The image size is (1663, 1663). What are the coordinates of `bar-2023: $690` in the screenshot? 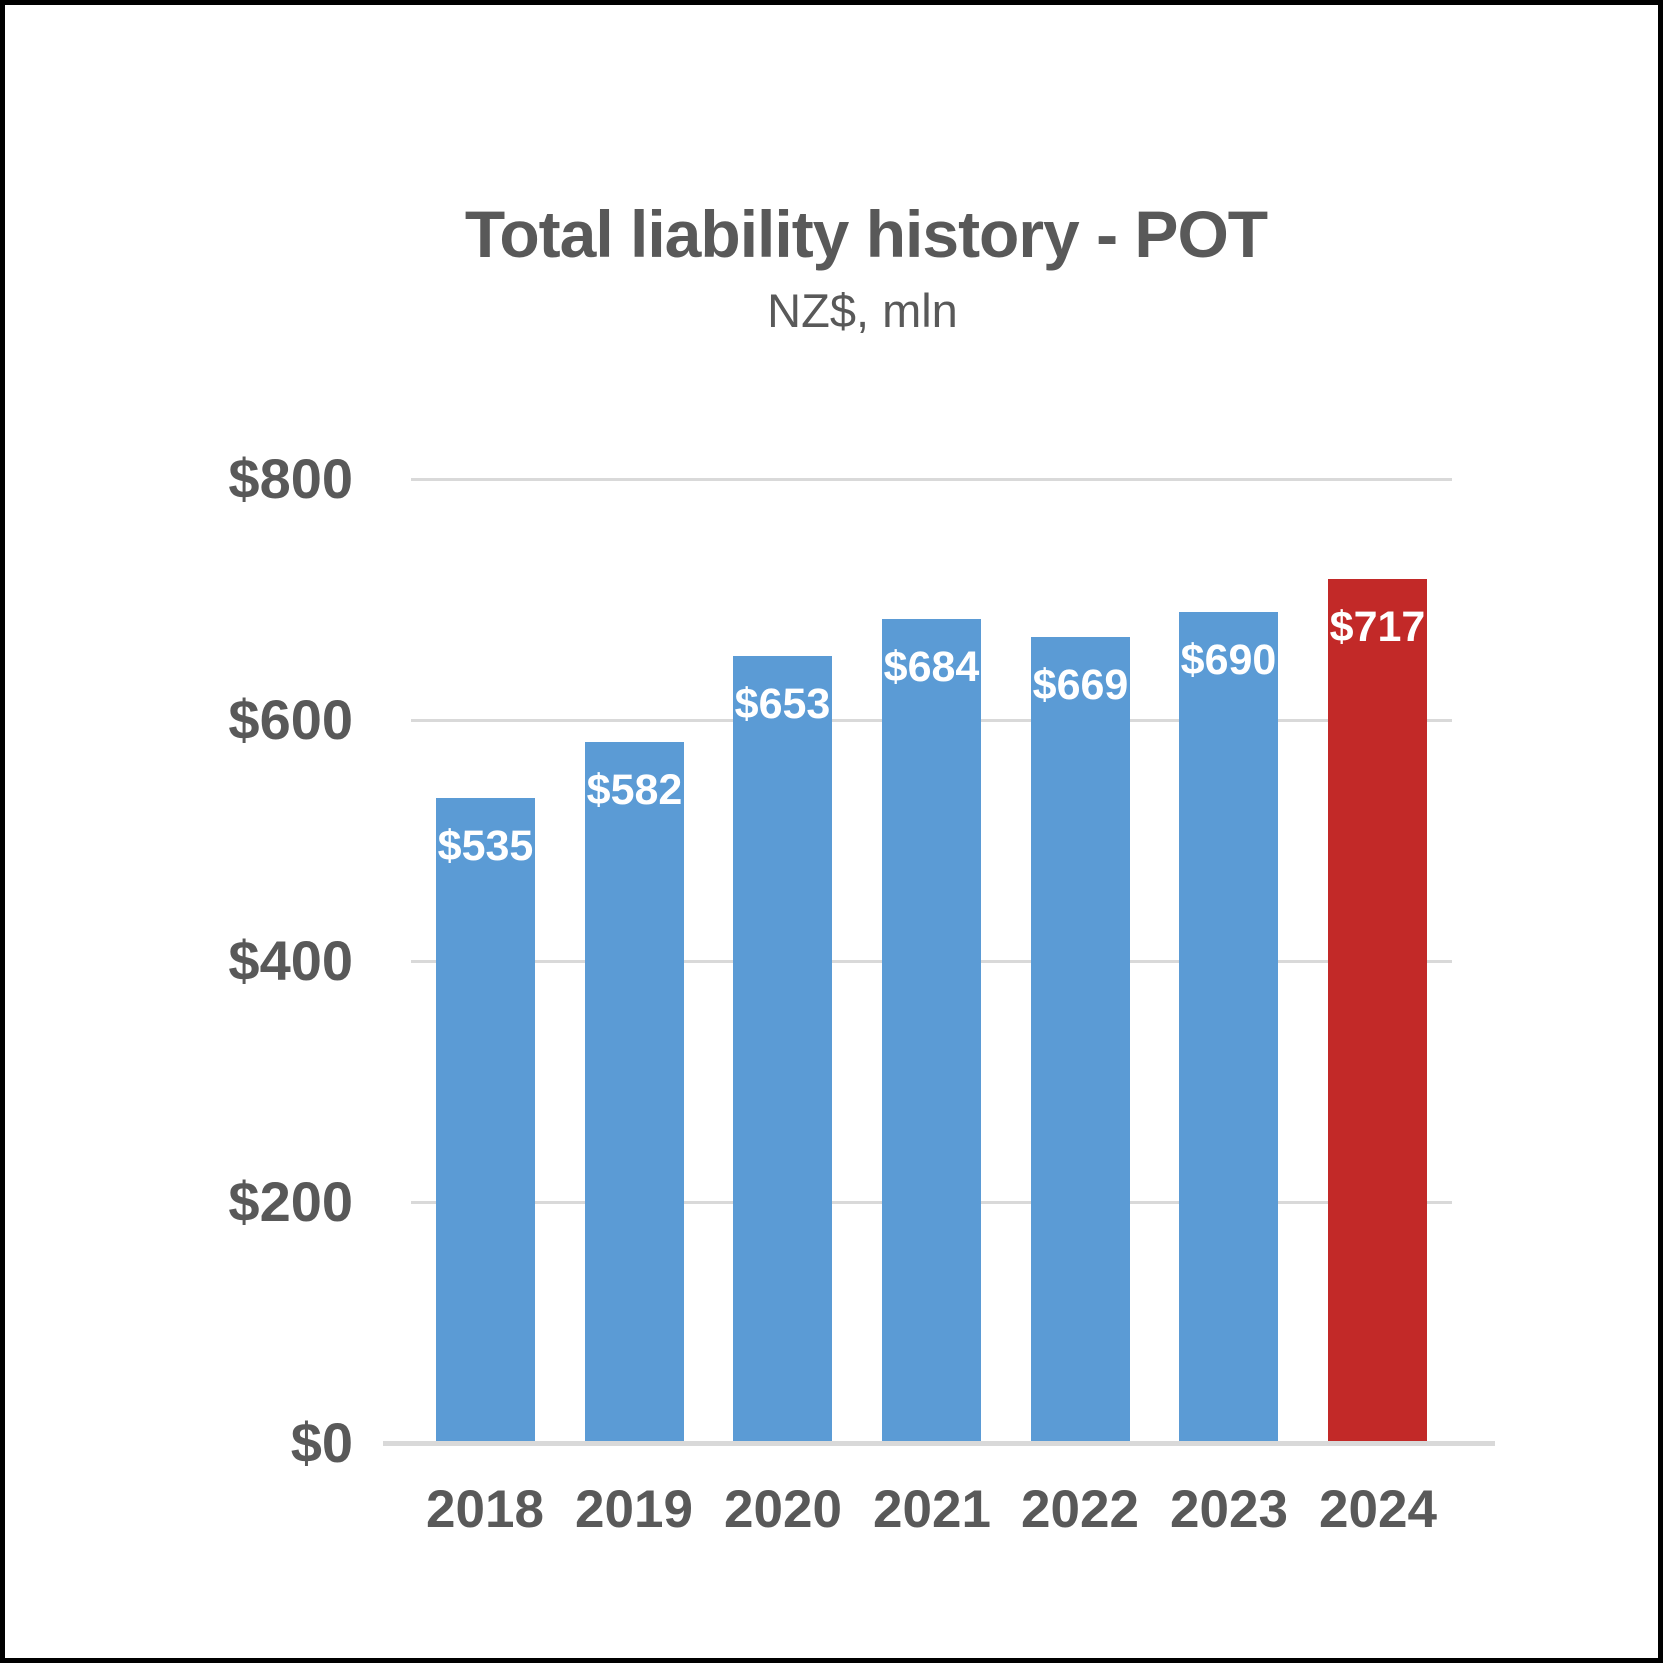 It's located at (1228, 1027).